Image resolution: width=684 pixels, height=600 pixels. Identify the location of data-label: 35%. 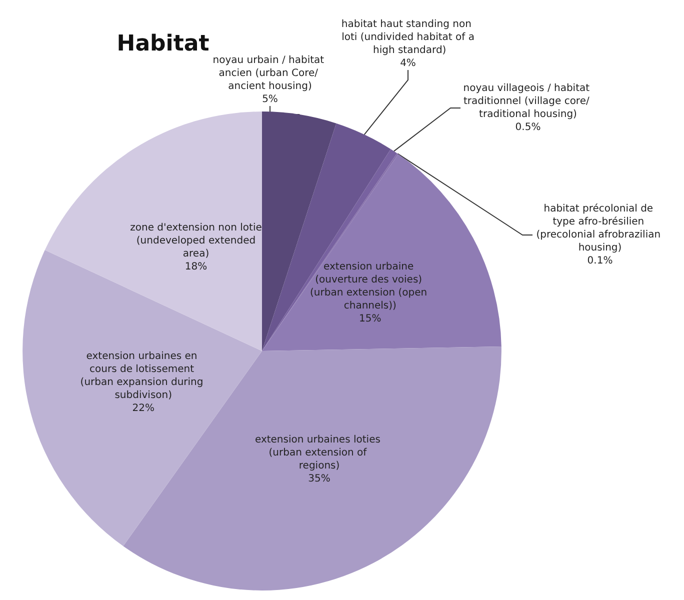
(319, 479).